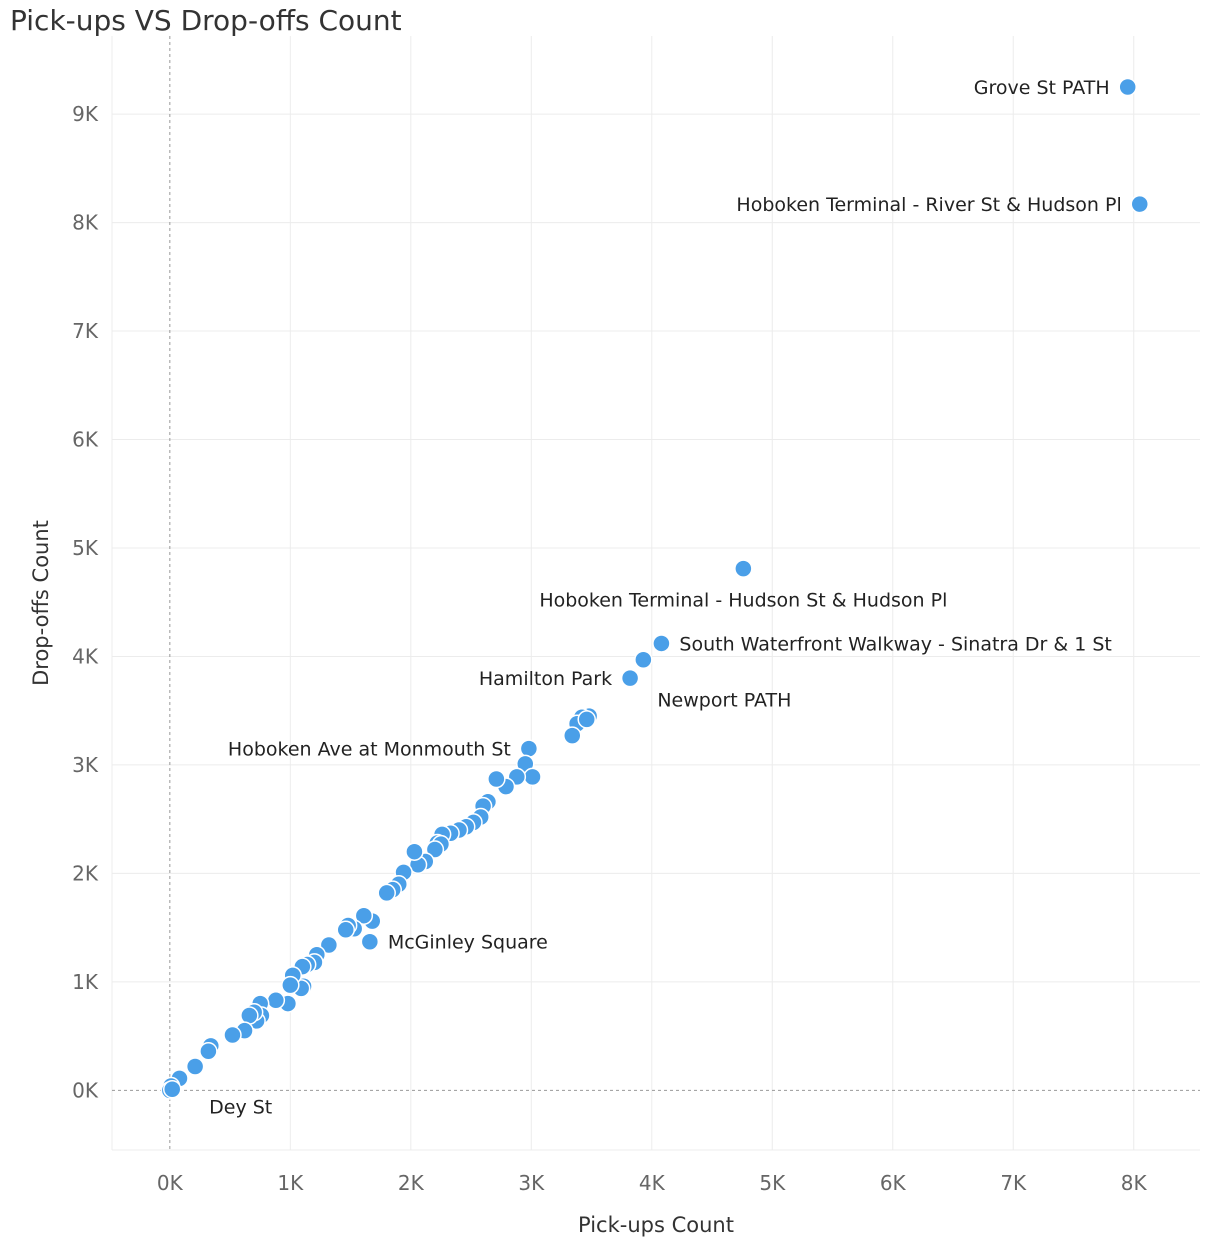 This screenshot has width=1206, height=1246. What do you see at coordinates (206, 20) in the screenshot?
I see `chart-title: Pick-ups VS Drop-offs Count` at bounding box center [206, 20].